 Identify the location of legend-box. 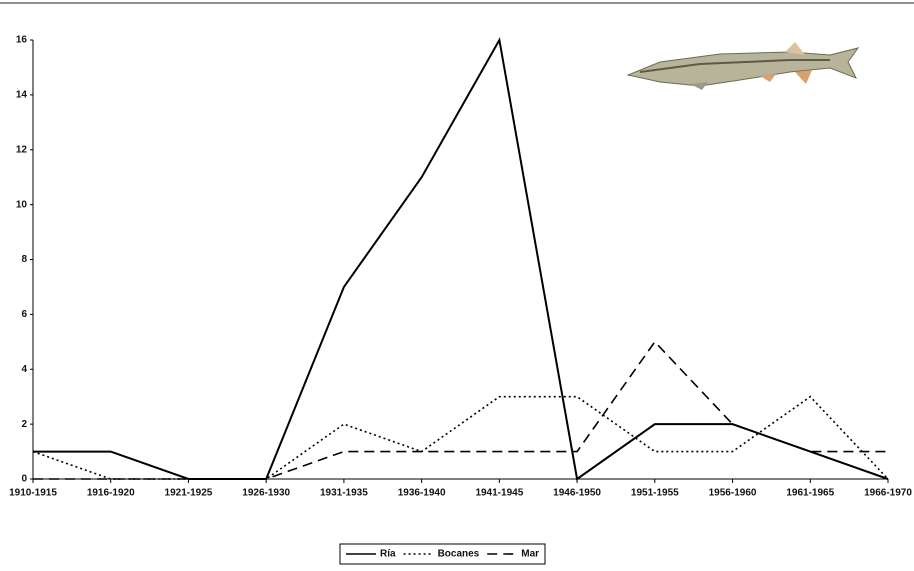
(442, 554).